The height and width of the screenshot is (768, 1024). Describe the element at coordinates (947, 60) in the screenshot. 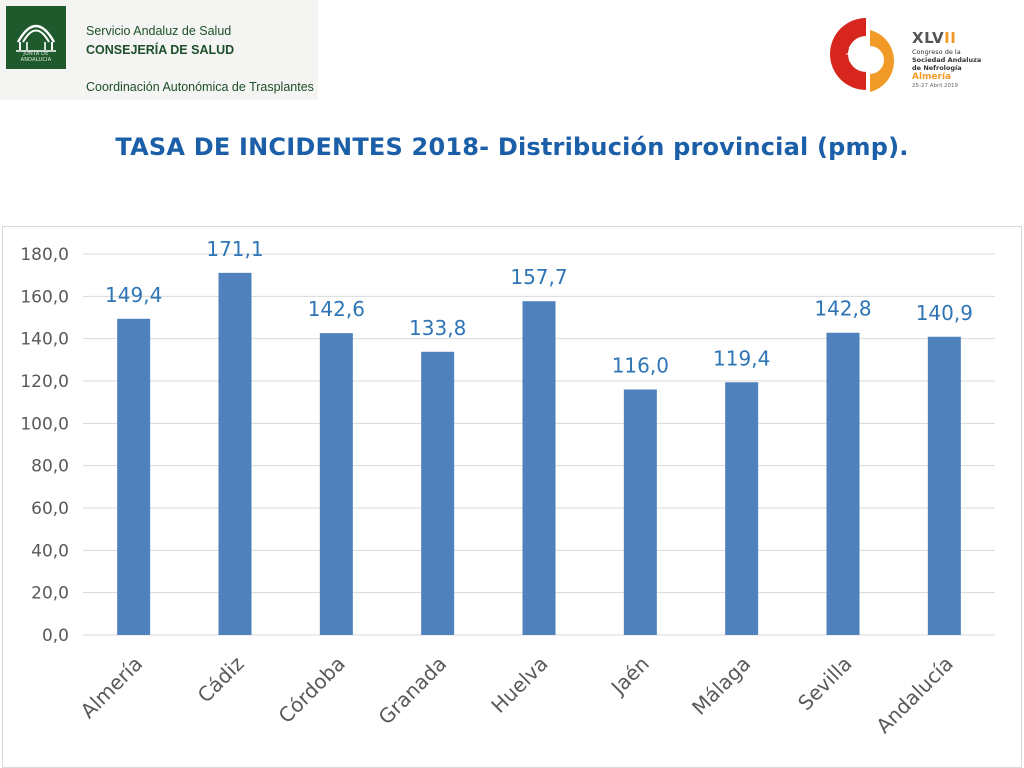

I see `congress-line2: Sociedad Andaluza` at that location.